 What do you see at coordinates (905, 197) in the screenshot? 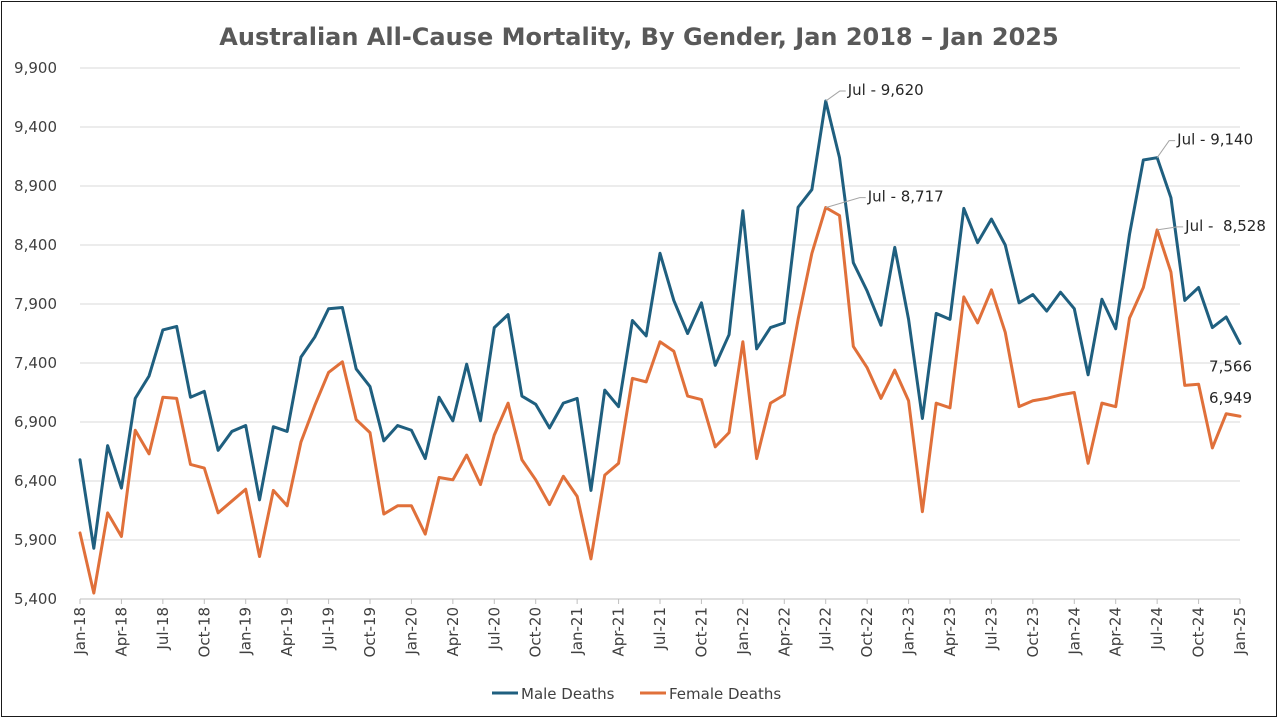
I see `annotation-label: Jul - 8,717` at bounding box center [905, 197].